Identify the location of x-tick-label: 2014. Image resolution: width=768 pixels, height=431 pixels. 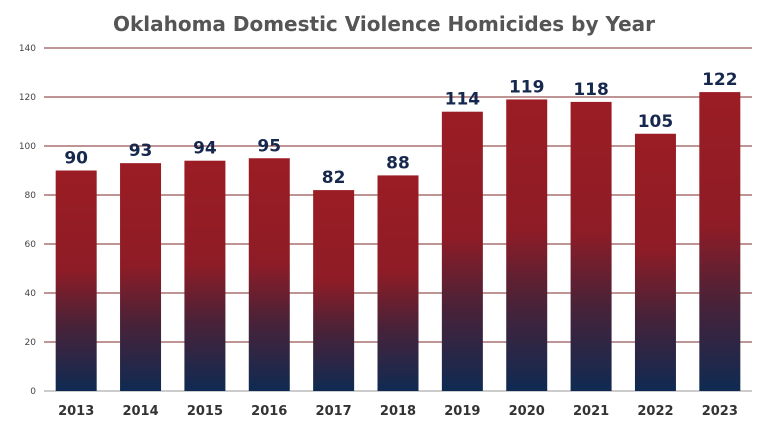
(140, 411).